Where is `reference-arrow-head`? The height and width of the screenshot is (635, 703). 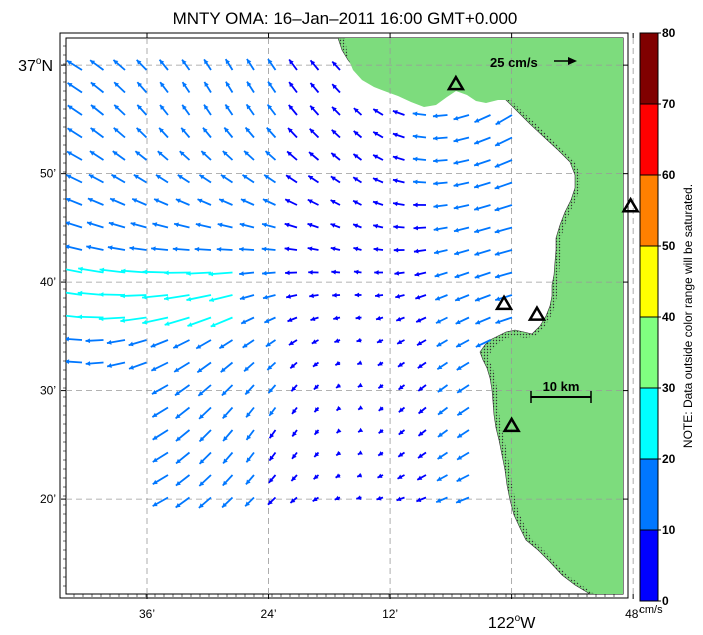
reference-arrow-head is located at coordinates (572, 61).